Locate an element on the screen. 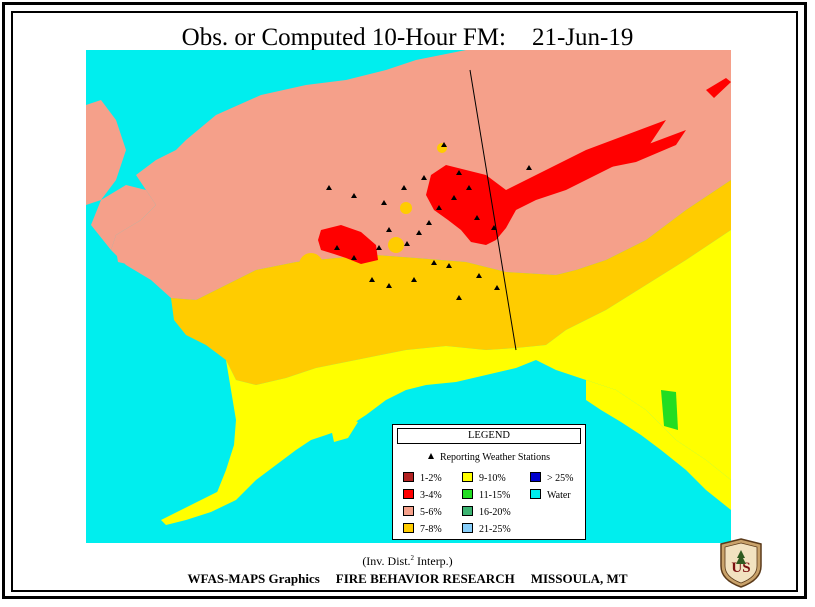  kodiak-island is located at coordinates (344, 430).